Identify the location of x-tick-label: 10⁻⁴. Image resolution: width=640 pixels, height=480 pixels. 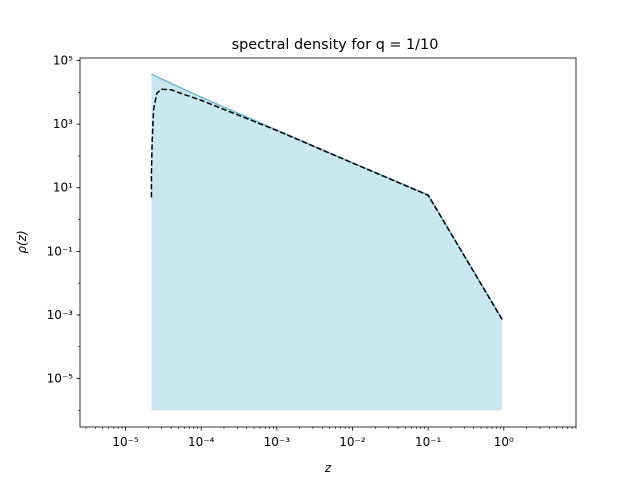
(201, 442).